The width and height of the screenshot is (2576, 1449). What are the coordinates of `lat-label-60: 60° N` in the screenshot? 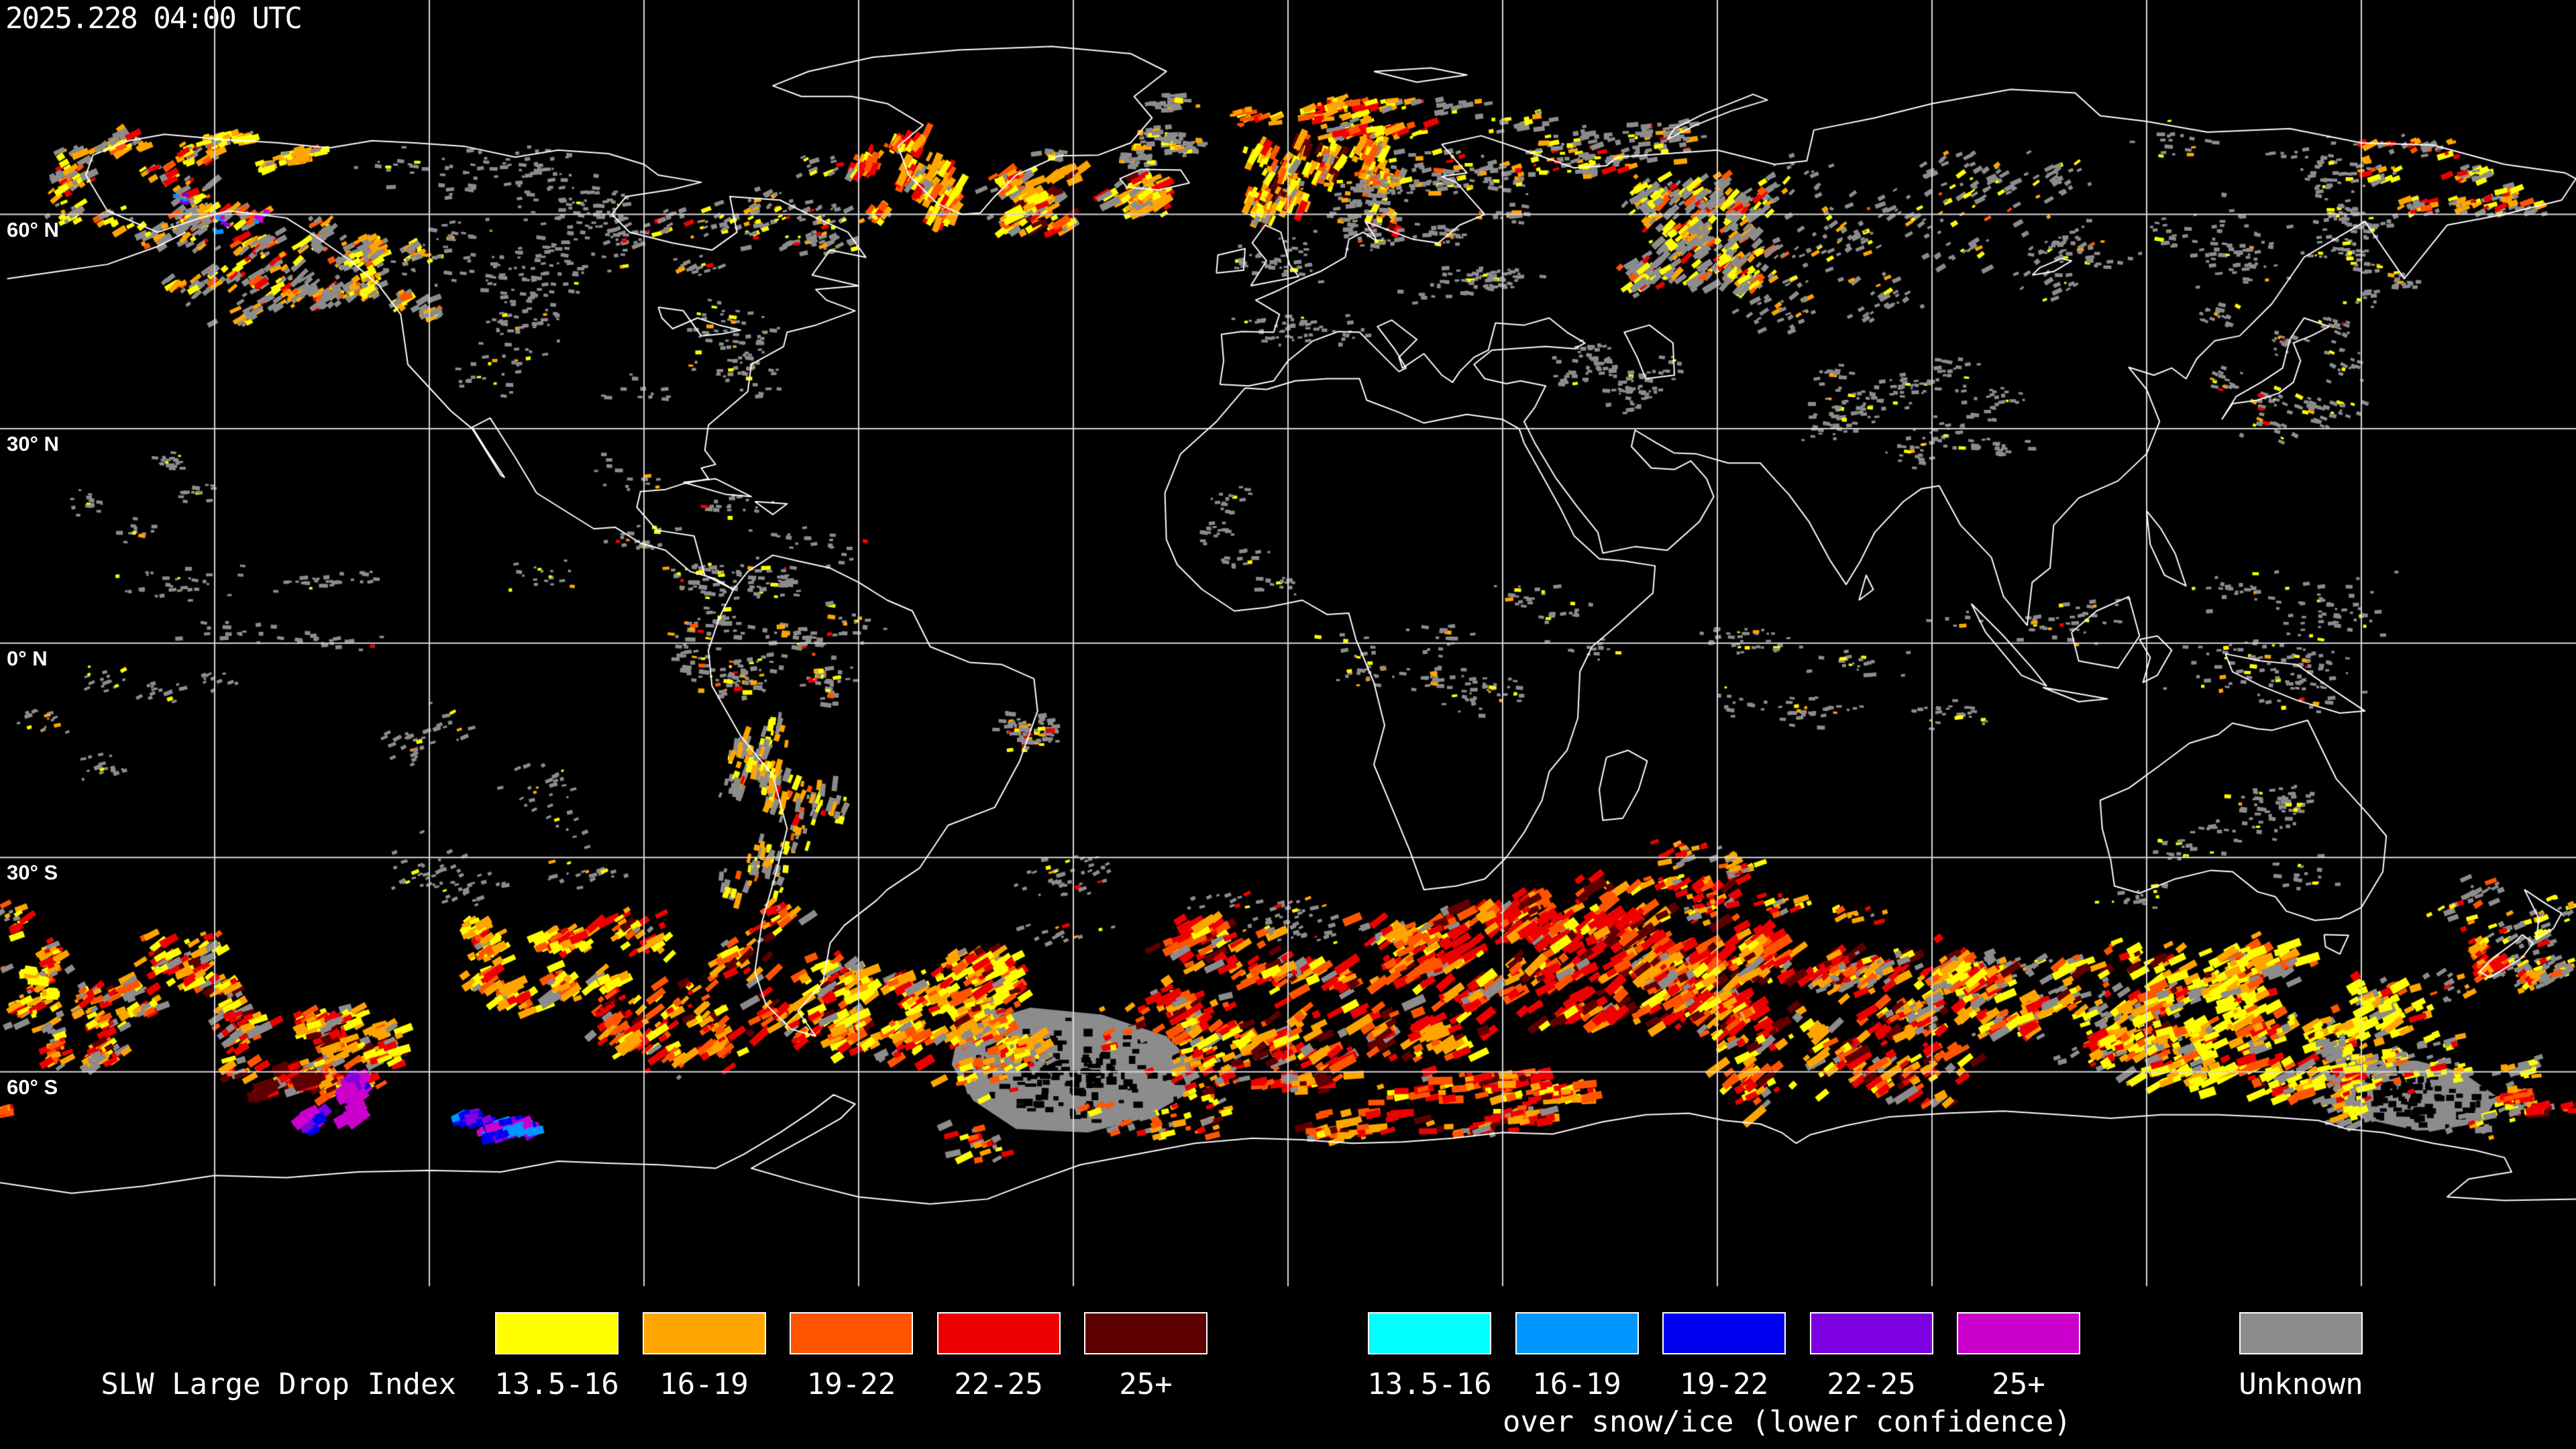 It's located at (33, 229).